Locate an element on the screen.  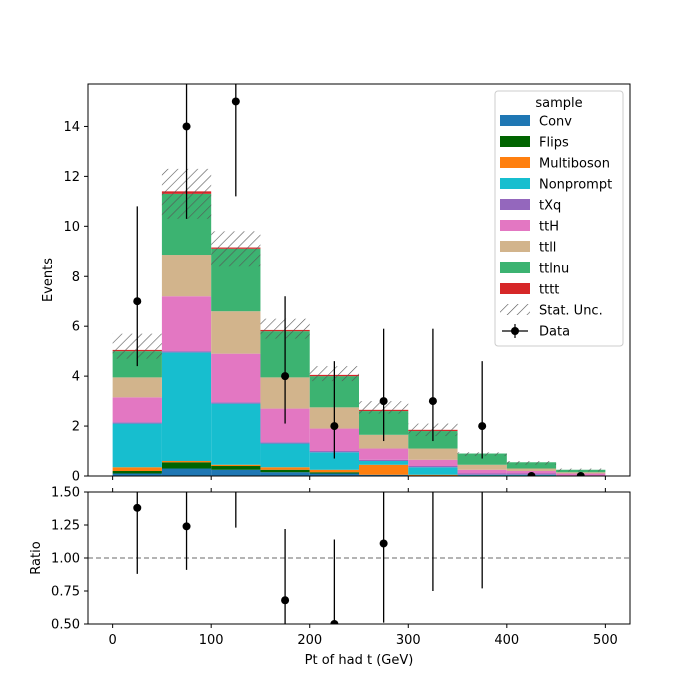
ratio-y-tick-label-4: 1.50 is located at coordinates (65, 493).